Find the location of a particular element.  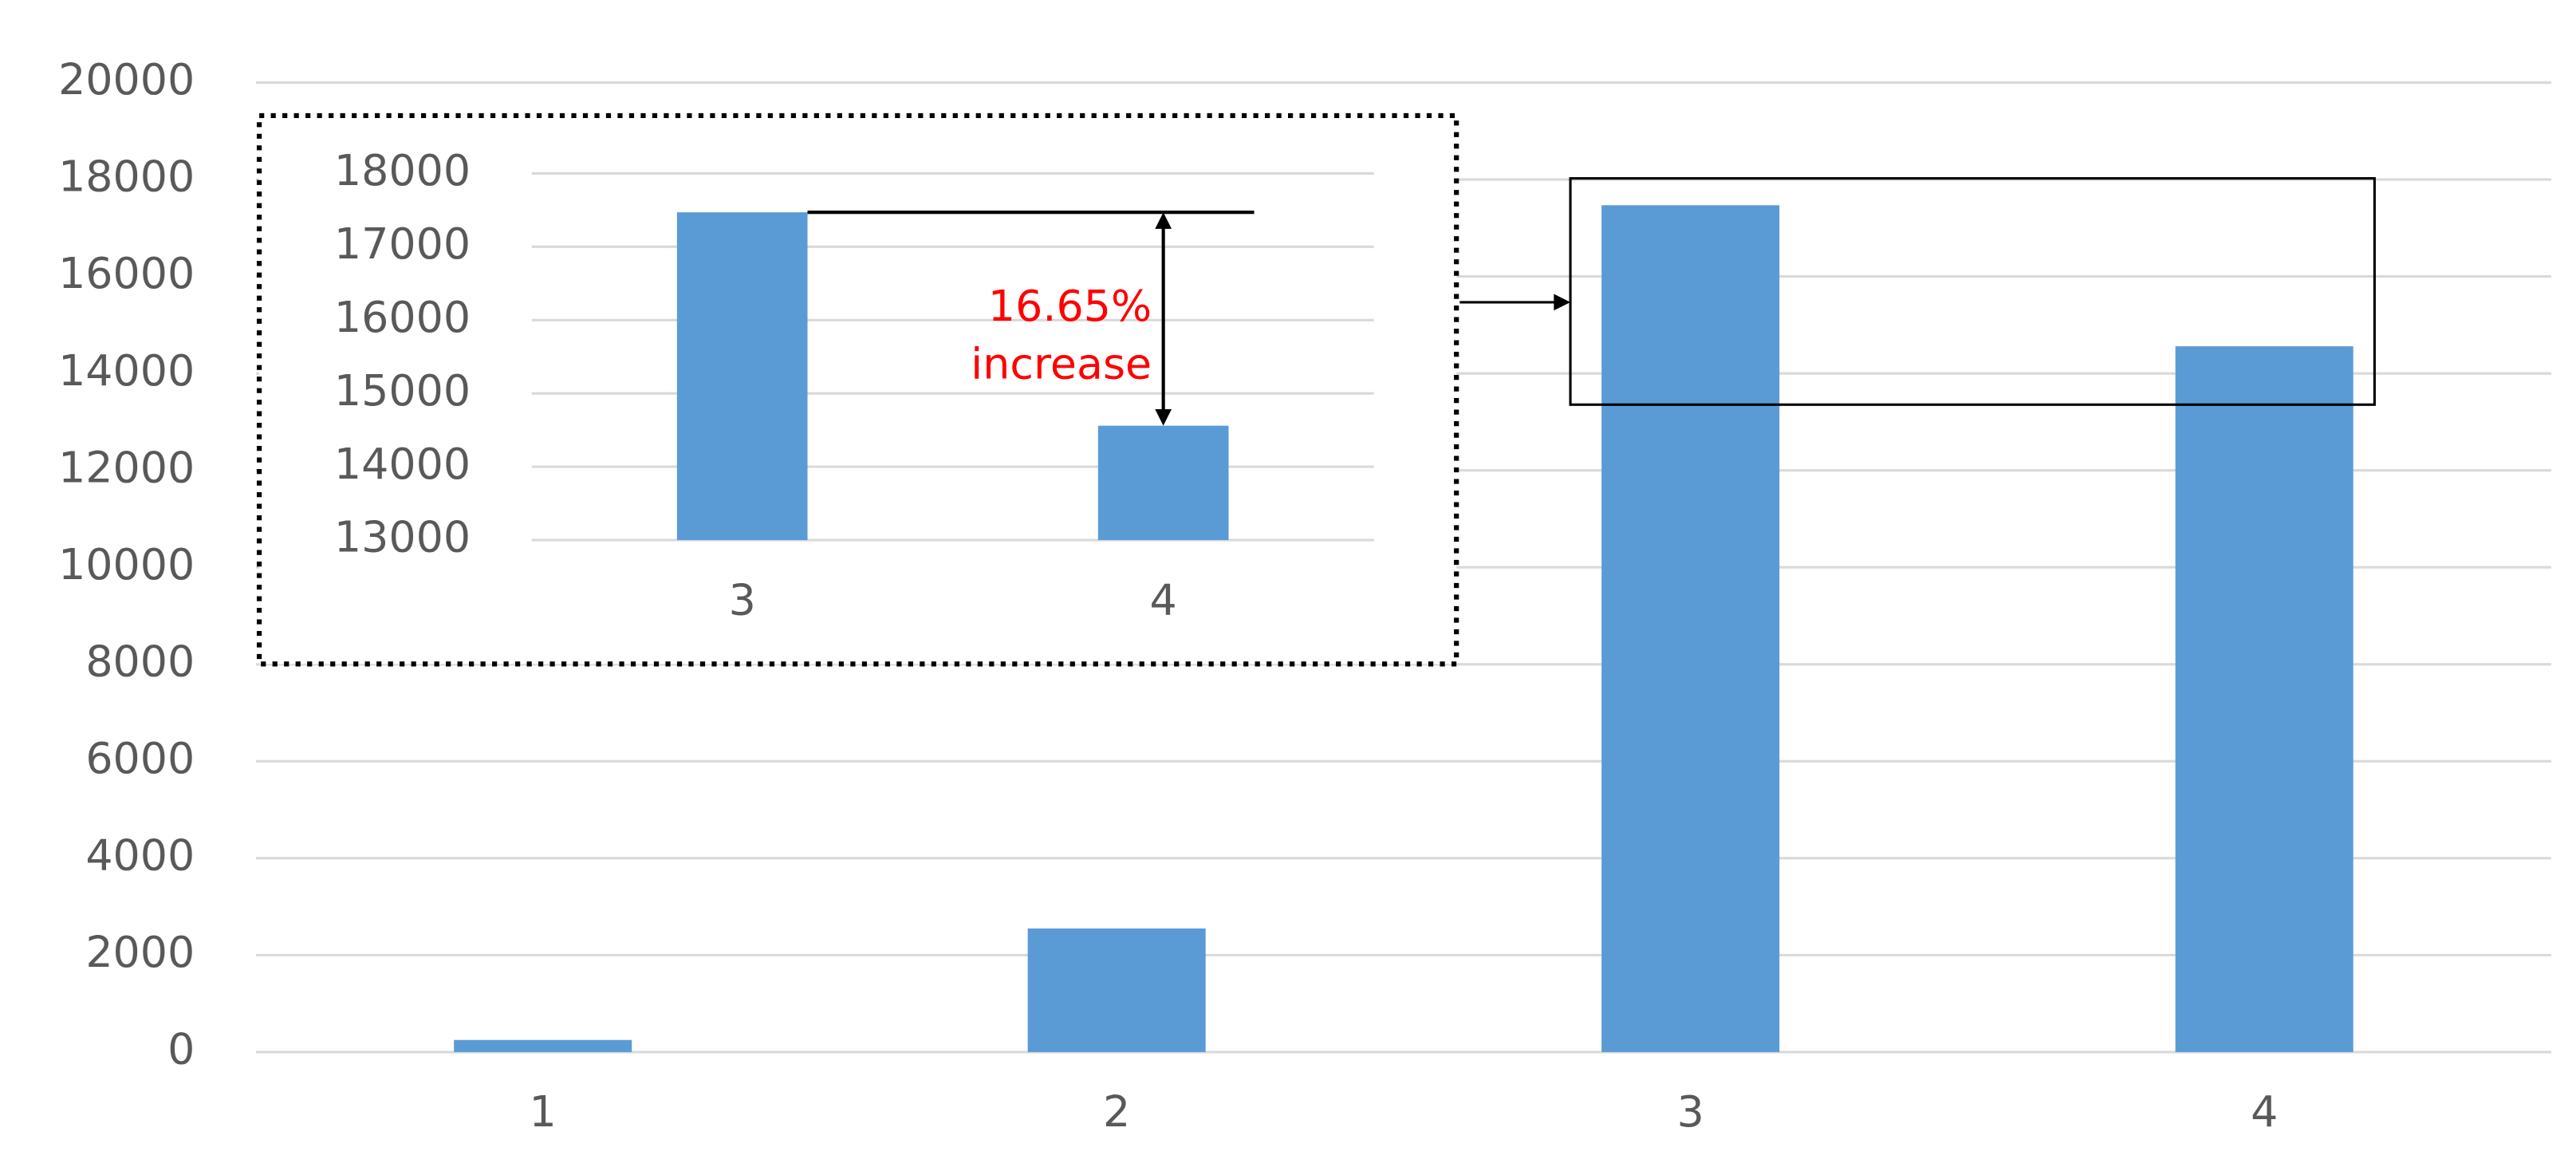

annotation: 16.65% is located at coordinates (1070, 306).